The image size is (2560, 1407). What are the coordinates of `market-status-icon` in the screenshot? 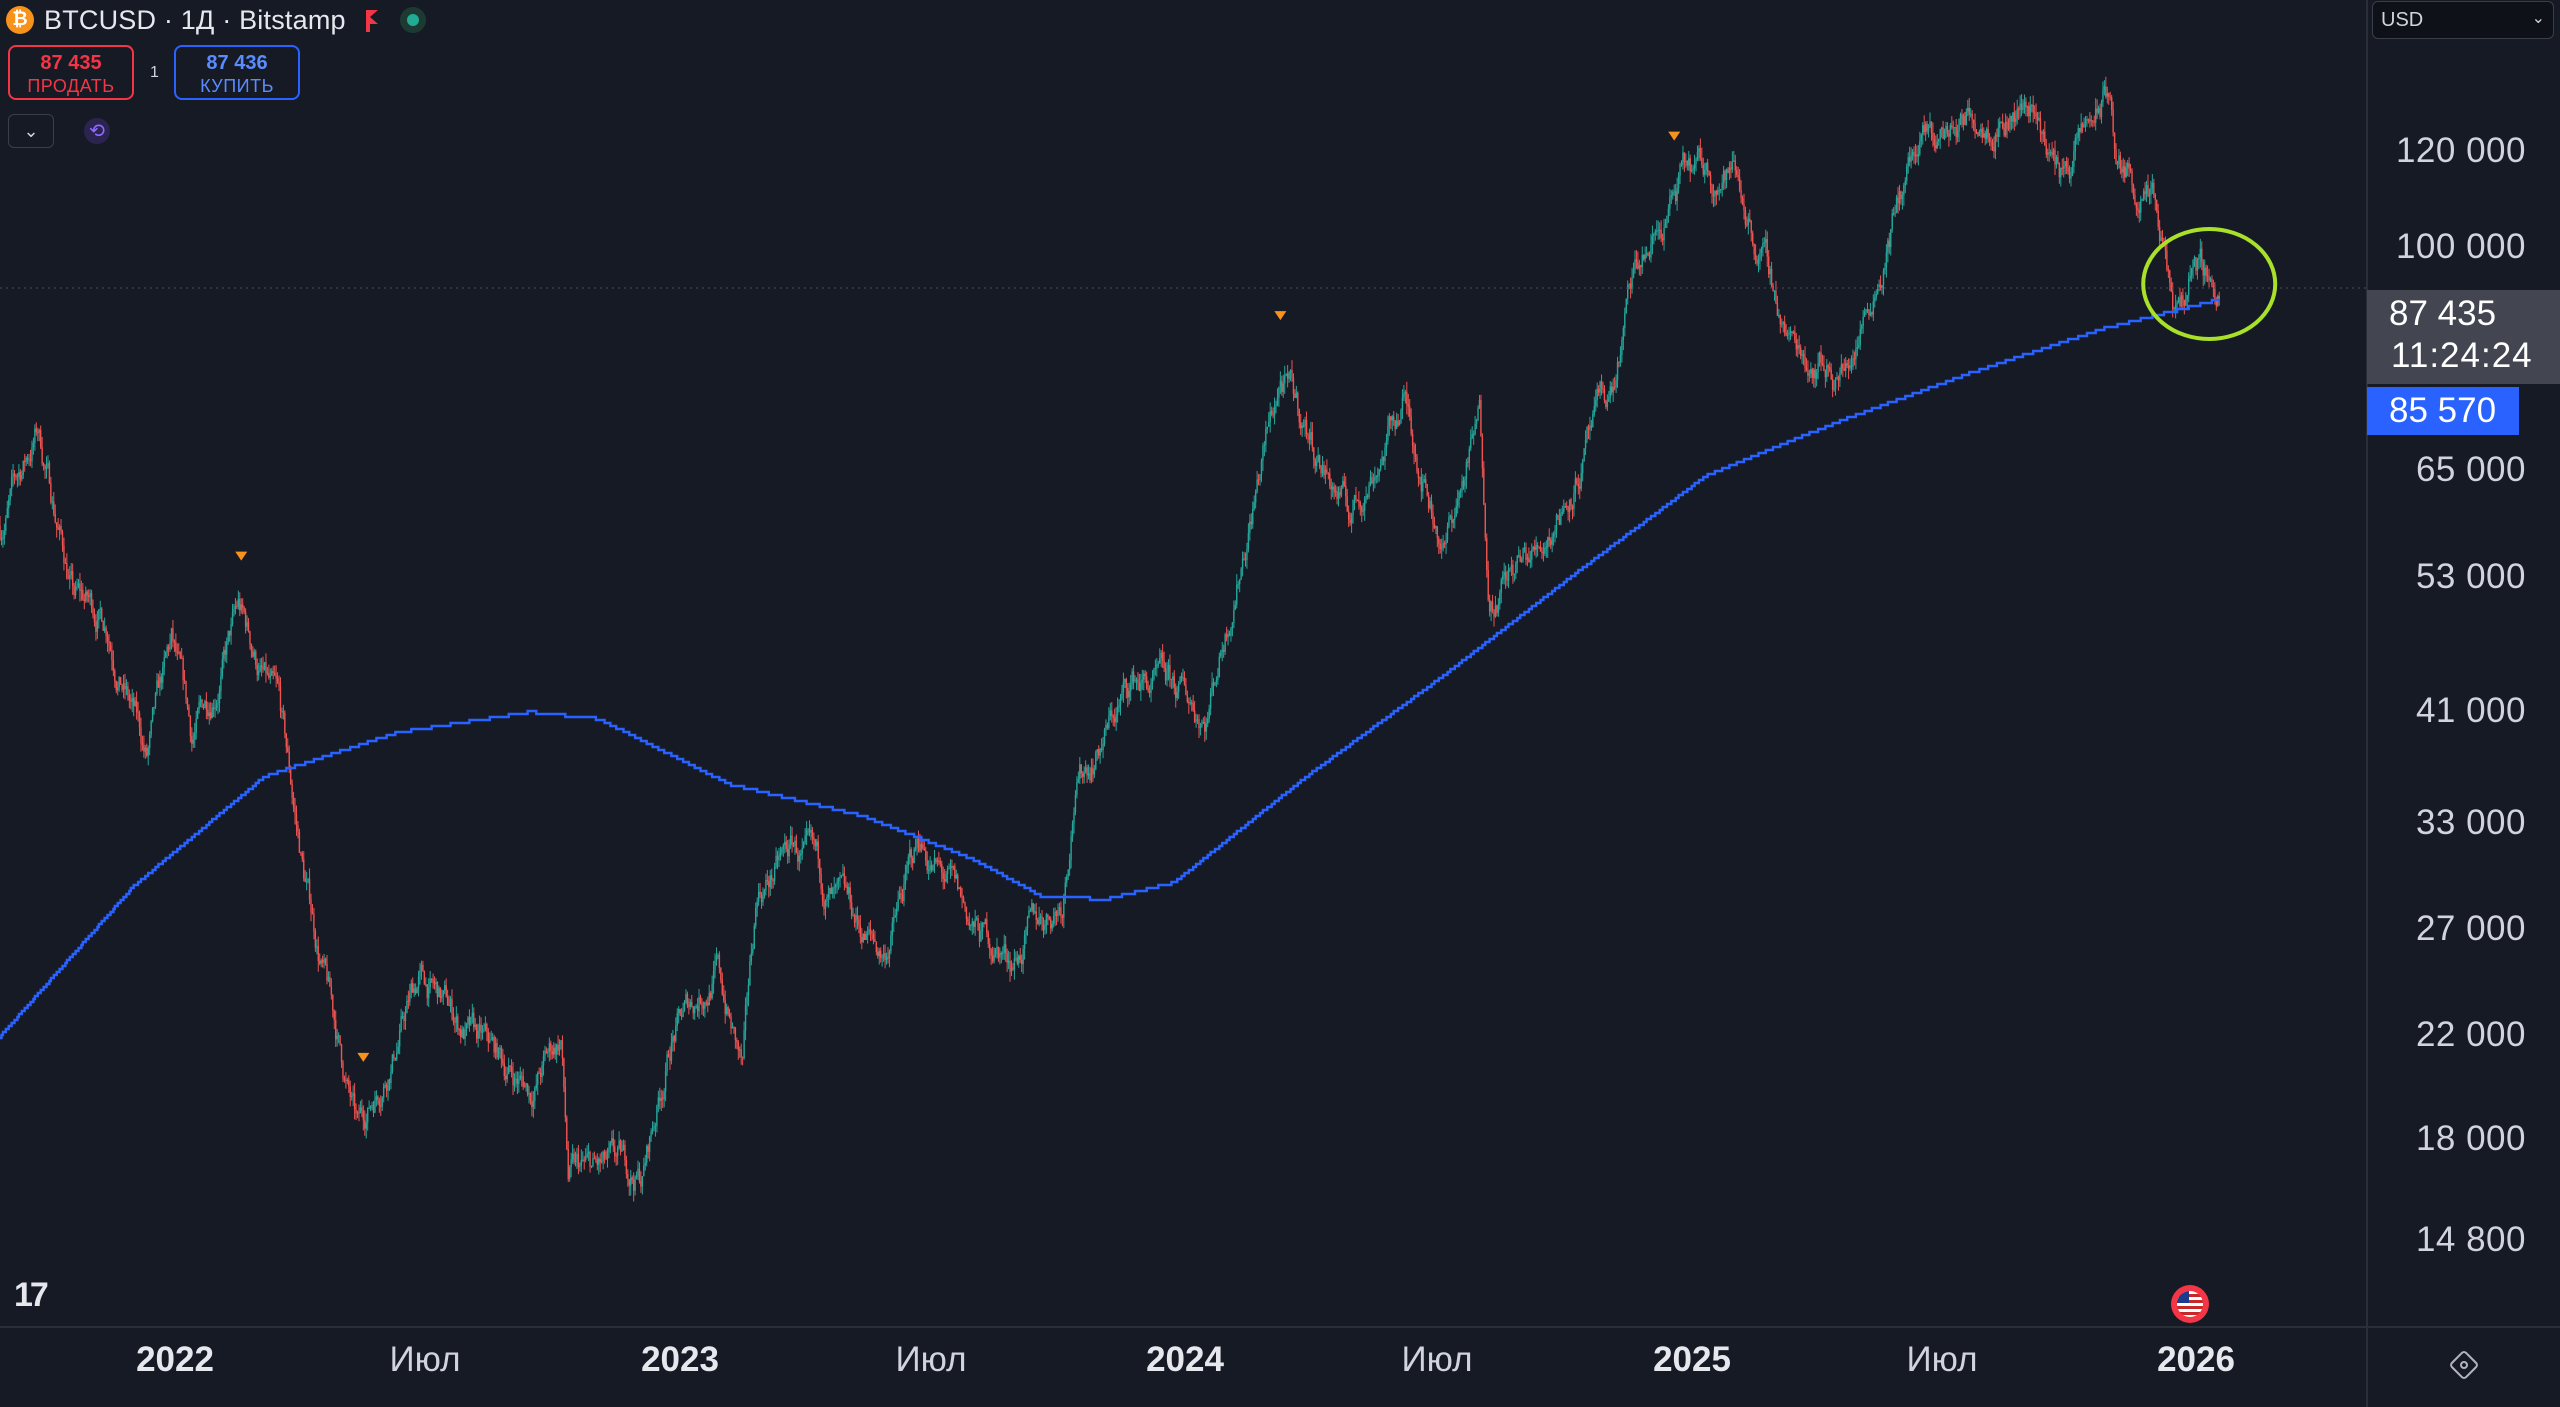 It's located at (412, 20).